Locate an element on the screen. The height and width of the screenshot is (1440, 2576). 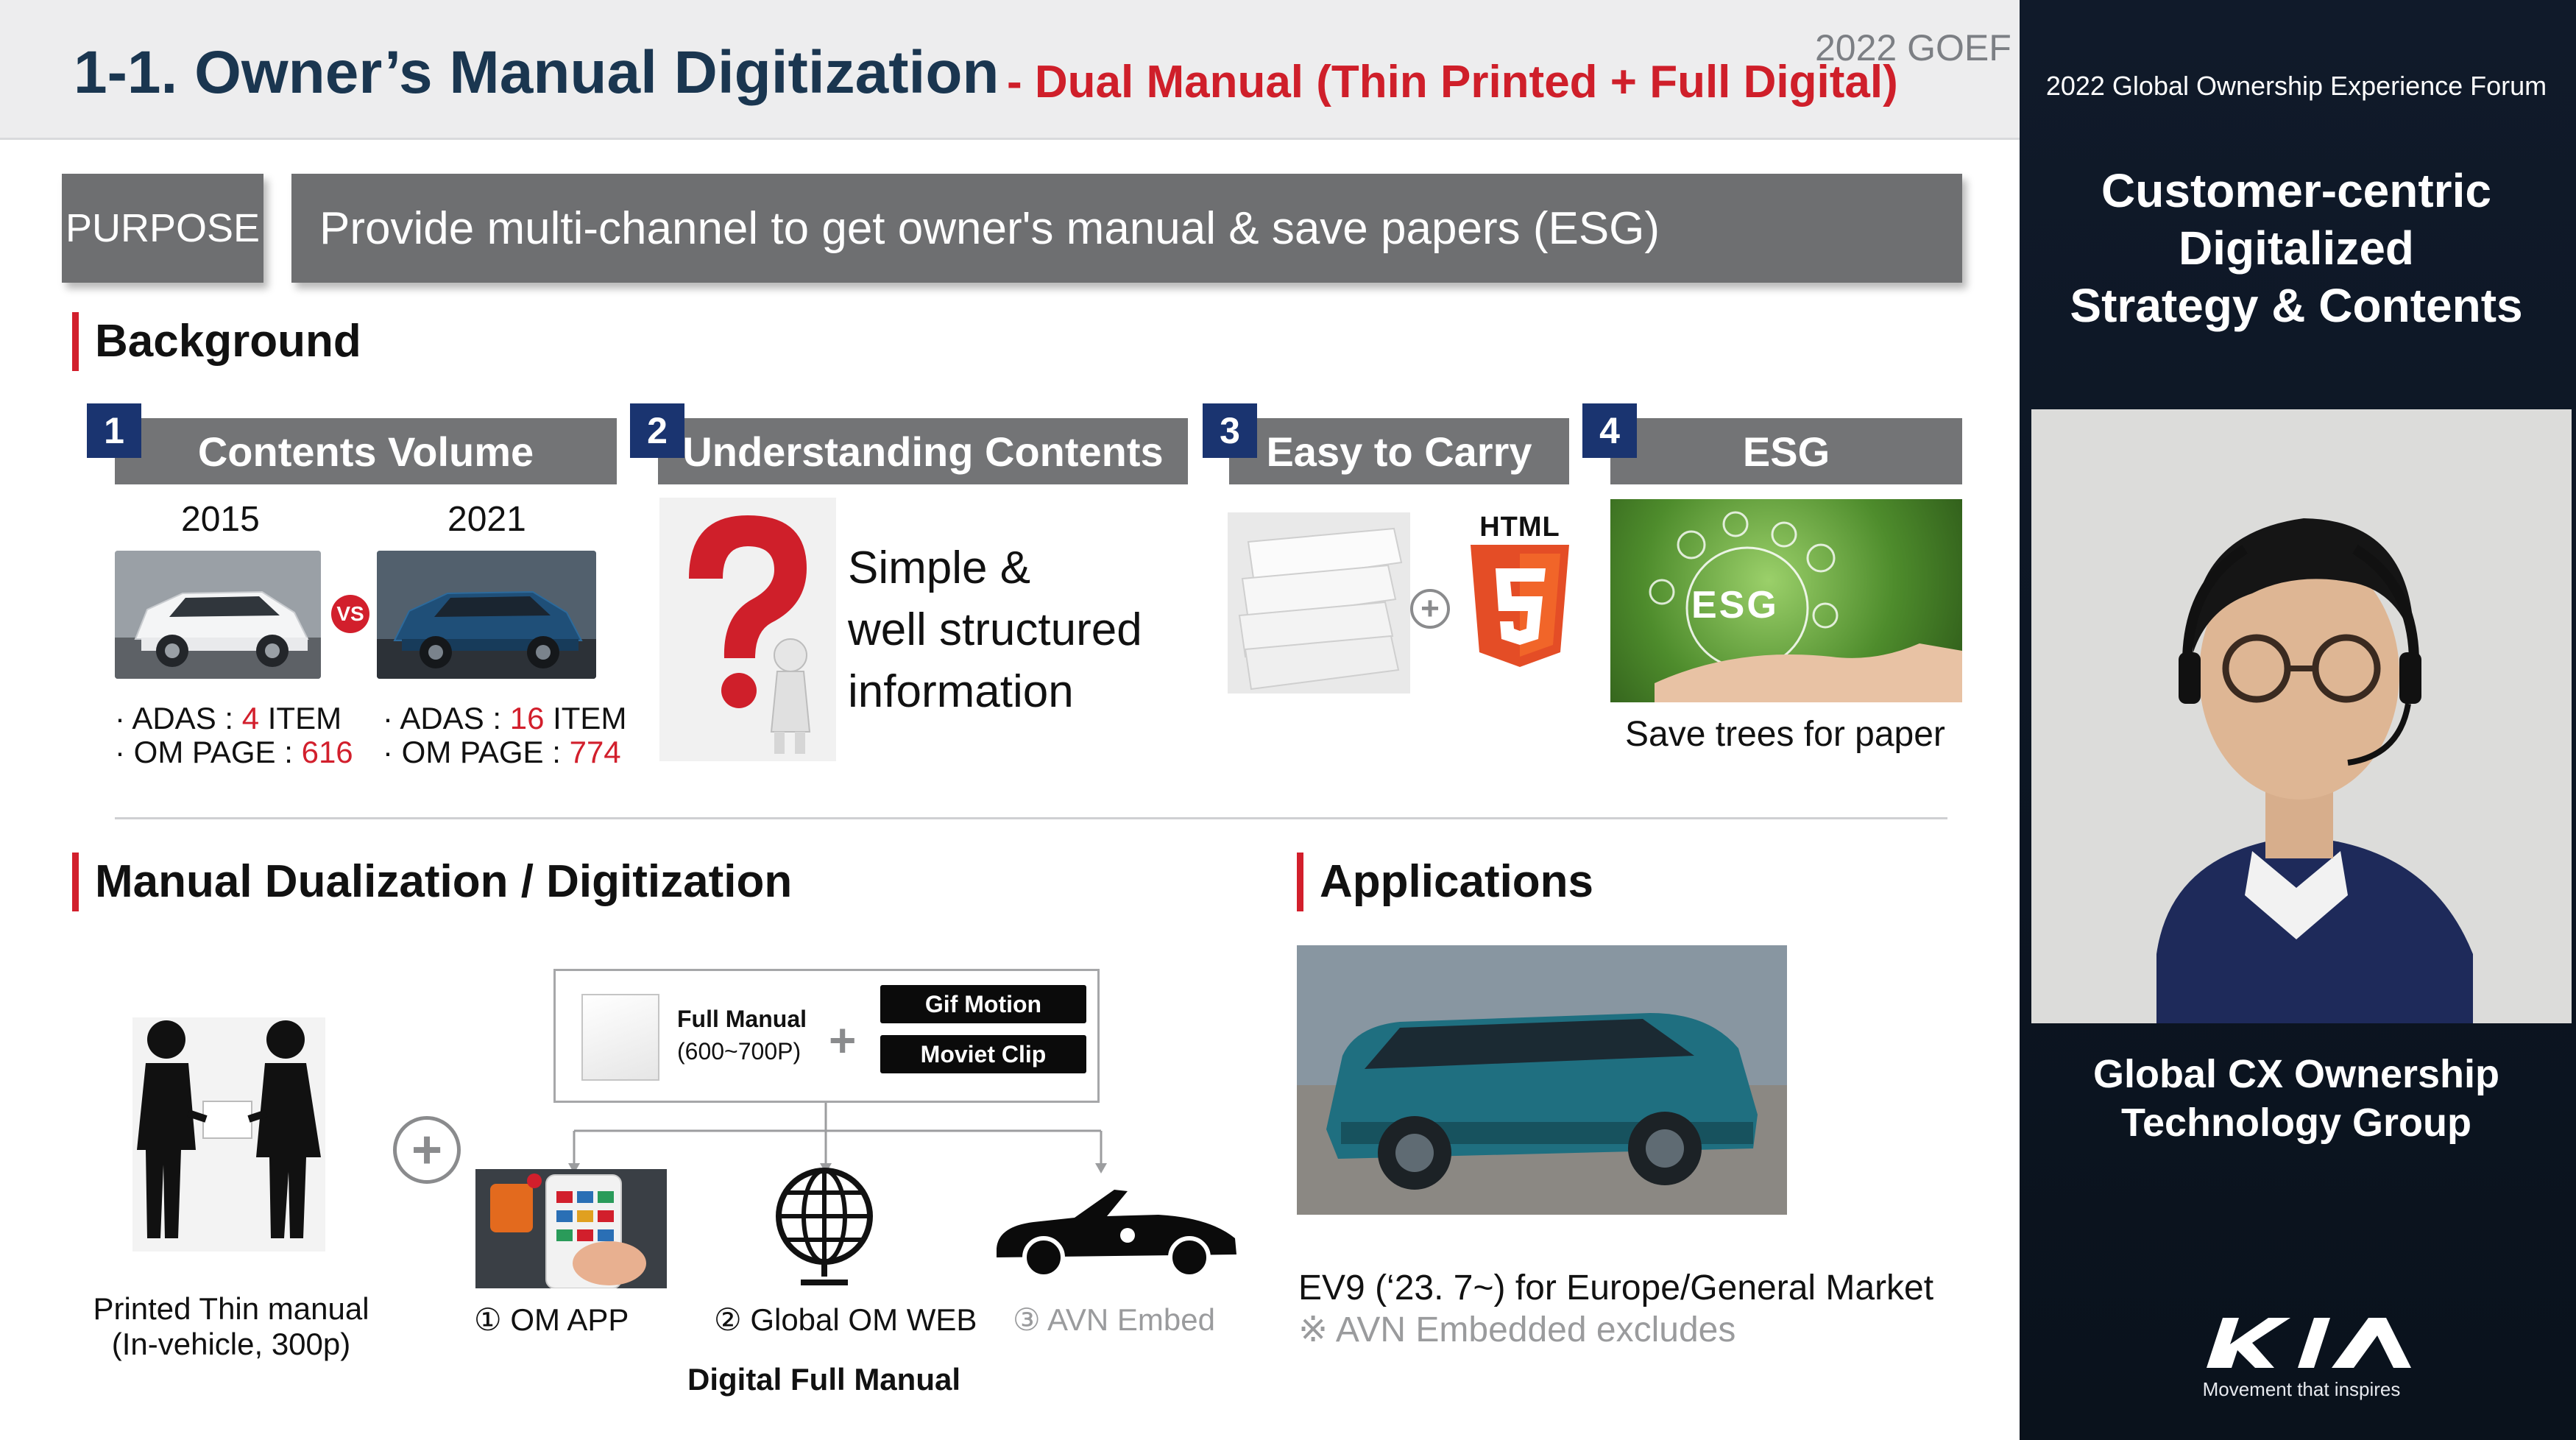
adas-value: 16 is located at coordinates (527, 718).